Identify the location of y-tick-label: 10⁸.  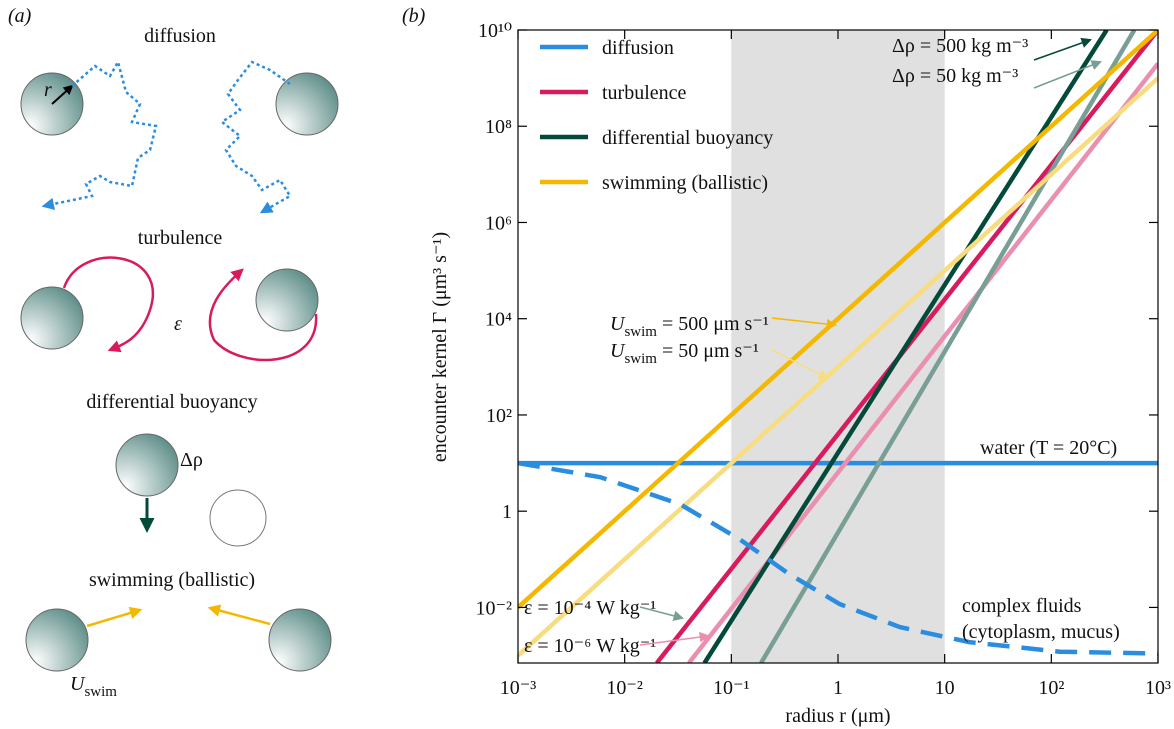
(498, 127).